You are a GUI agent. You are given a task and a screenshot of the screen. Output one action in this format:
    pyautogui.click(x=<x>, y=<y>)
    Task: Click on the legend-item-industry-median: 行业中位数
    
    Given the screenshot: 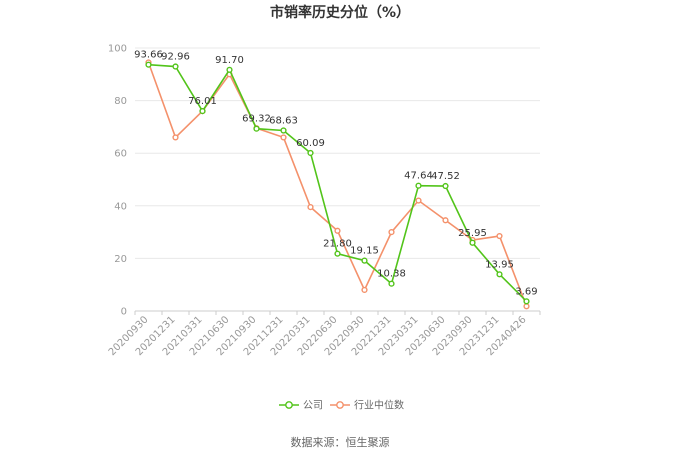 What is the action you would take?
    pyautogui.click(x=367, y=405)
    